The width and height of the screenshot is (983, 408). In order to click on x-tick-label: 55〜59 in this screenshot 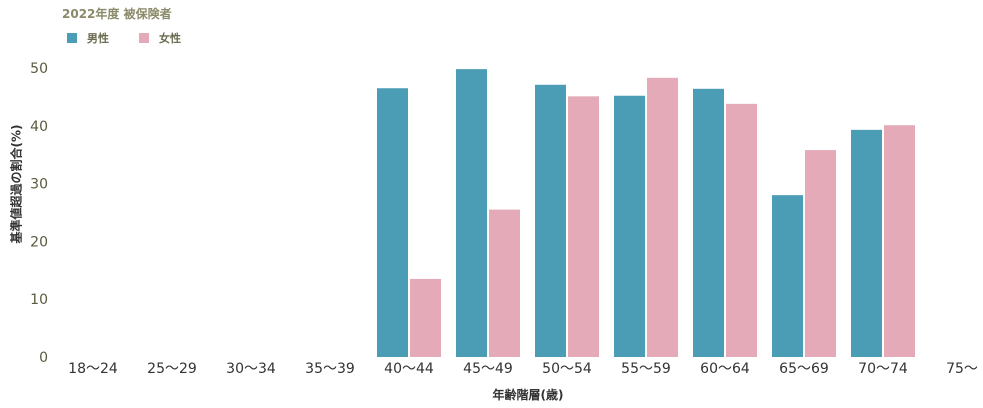, I will do `click(646, 369)`.